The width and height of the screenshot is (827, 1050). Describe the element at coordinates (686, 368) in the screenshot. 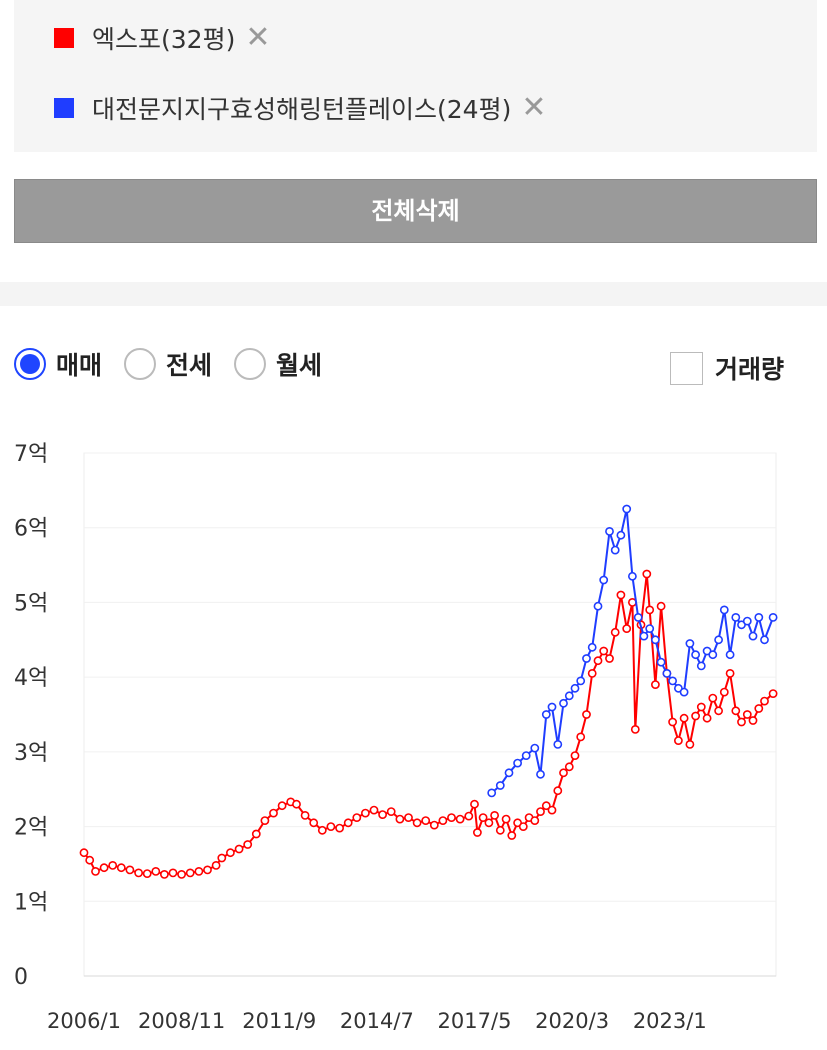

I see `volume-checkbox` at that location.